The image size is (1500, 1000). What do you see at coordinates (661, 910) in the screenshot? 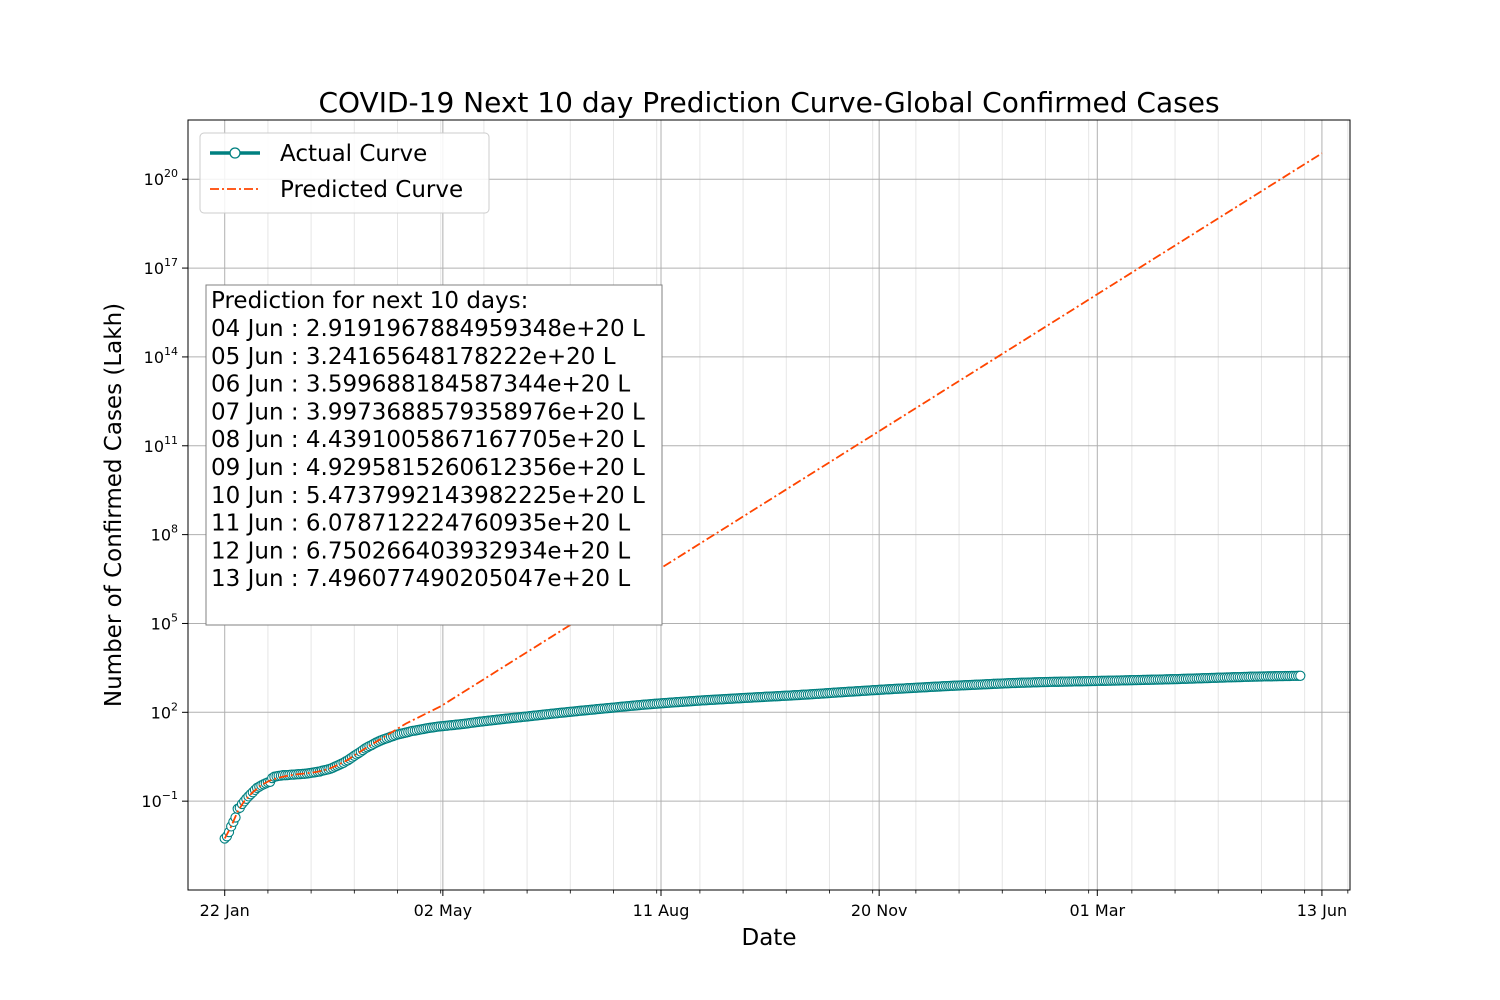
I see `x-tick-label: 11 Aug` at bounding box center [661, 910].